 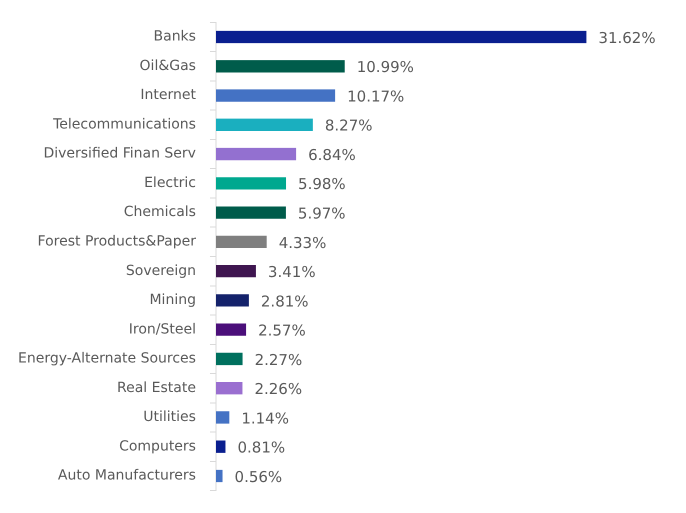 I want to click on y-tick-label: Iron/Steel, so click(x=162, y=329).